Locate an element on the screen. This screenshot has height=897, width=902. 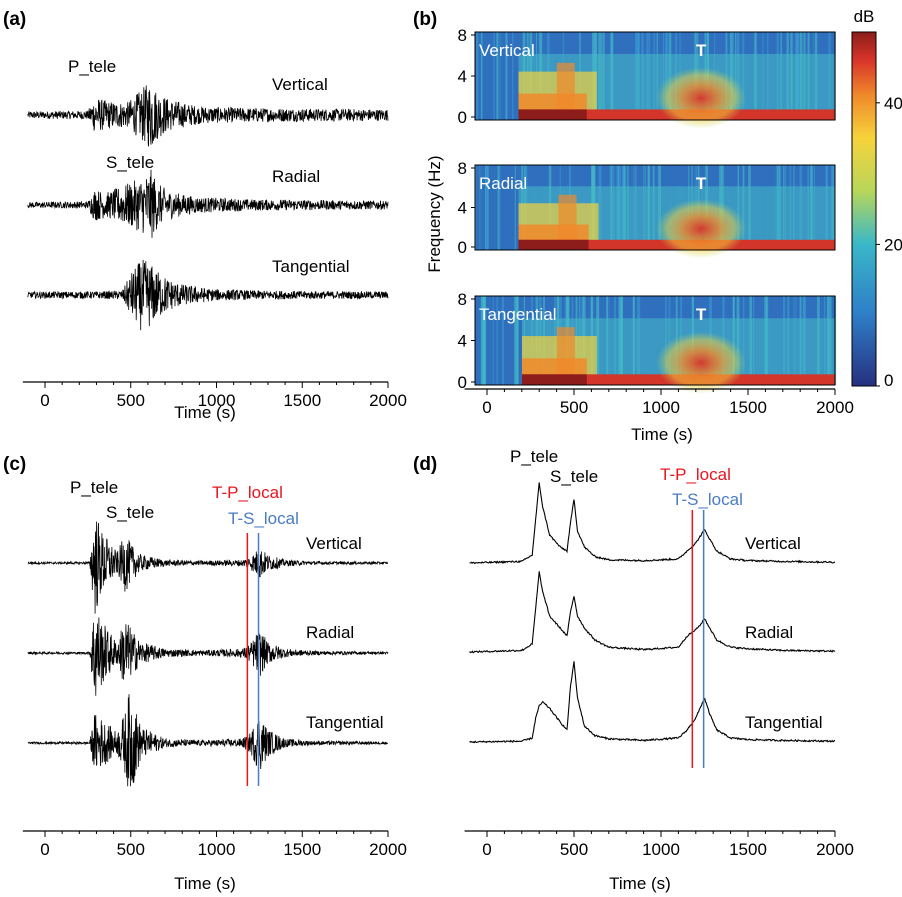
y-tick-label: 0 is located at coordinates (462, 117).